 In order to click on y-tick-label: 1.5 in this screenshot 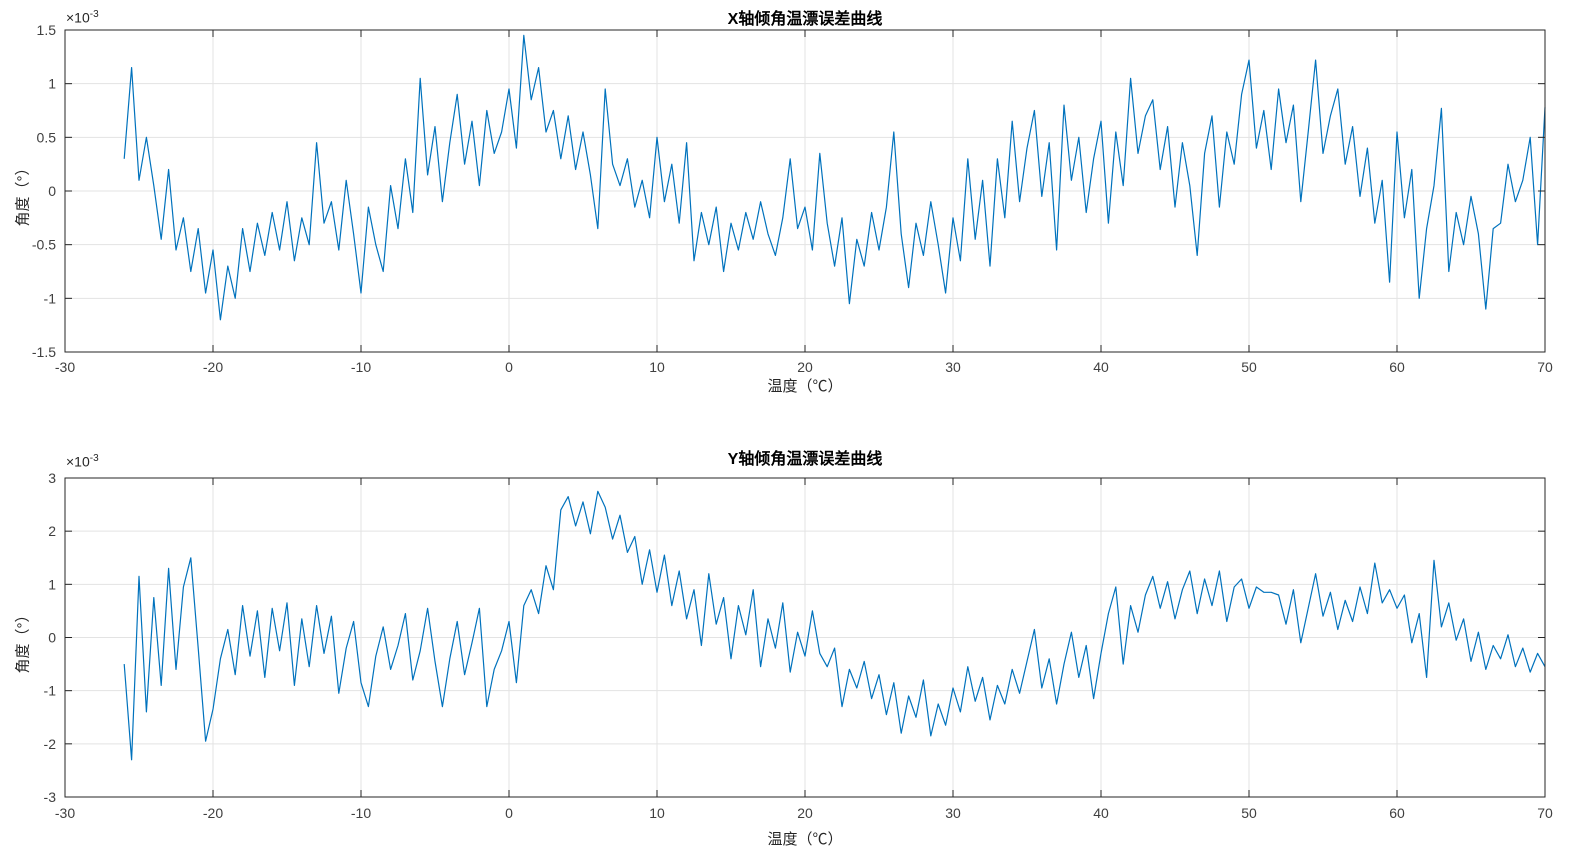, I will do `click(47, 30)`.